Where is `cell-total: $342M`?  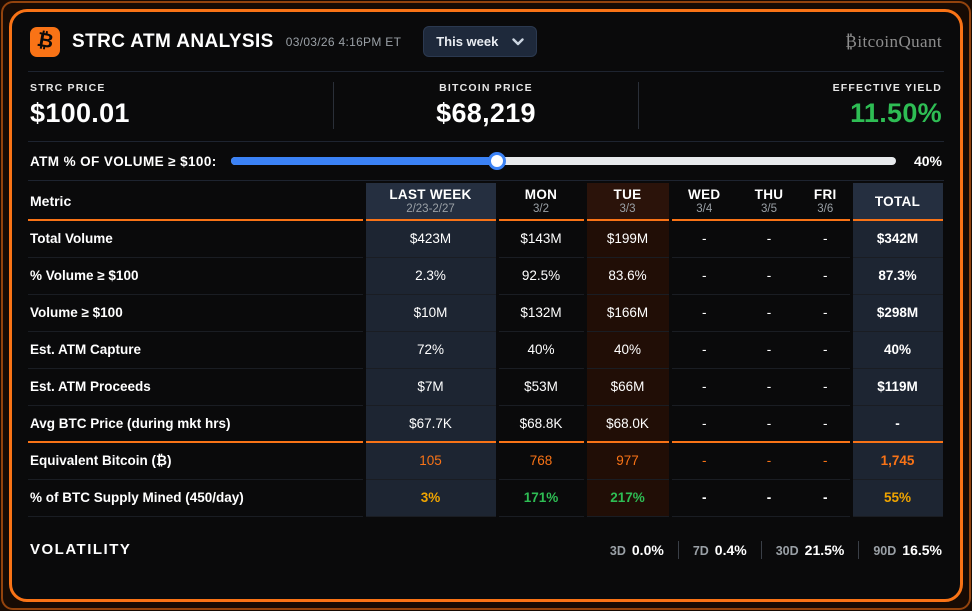
cell-total: $342M is located at coordinates (897, 239).